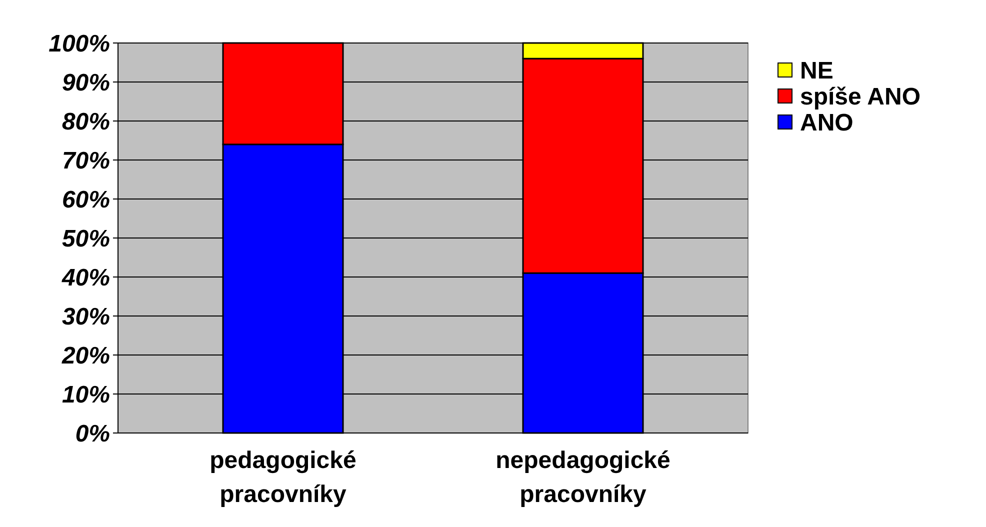 The height and width of the screenshot is (527, 986). I want to click on legend-label: ANO, so click(827, 122).